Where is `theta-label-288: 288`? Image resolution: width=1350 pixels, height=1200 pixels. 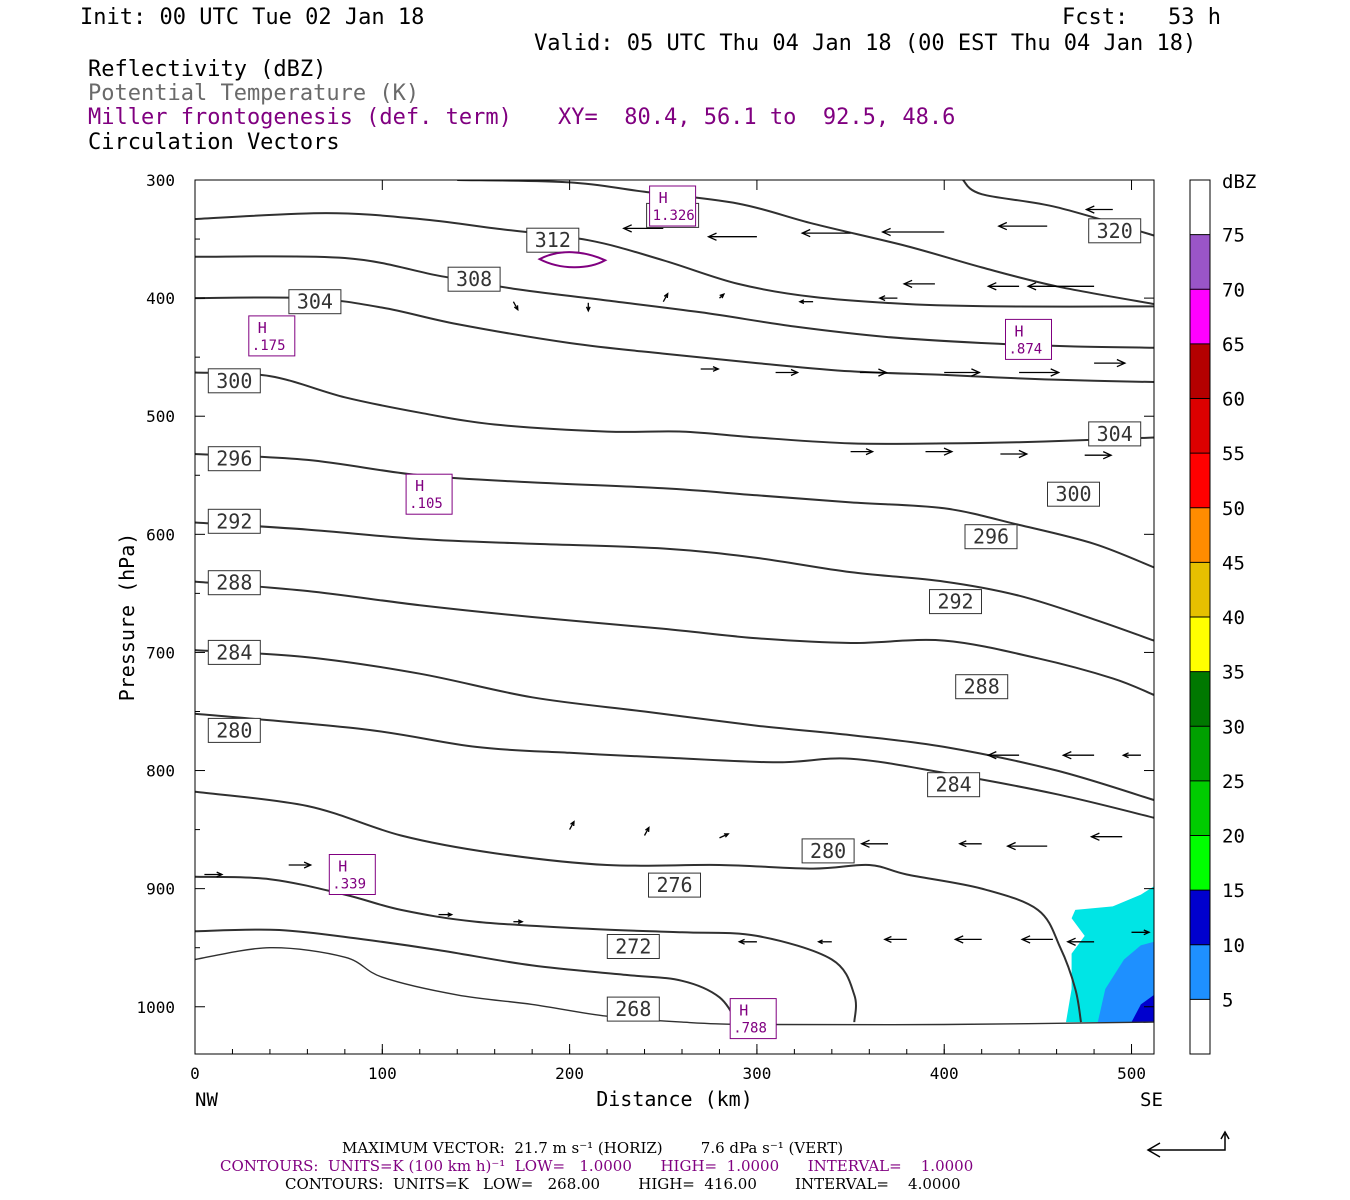
theta-label-288: 288 is located at coordinates (234, 583).